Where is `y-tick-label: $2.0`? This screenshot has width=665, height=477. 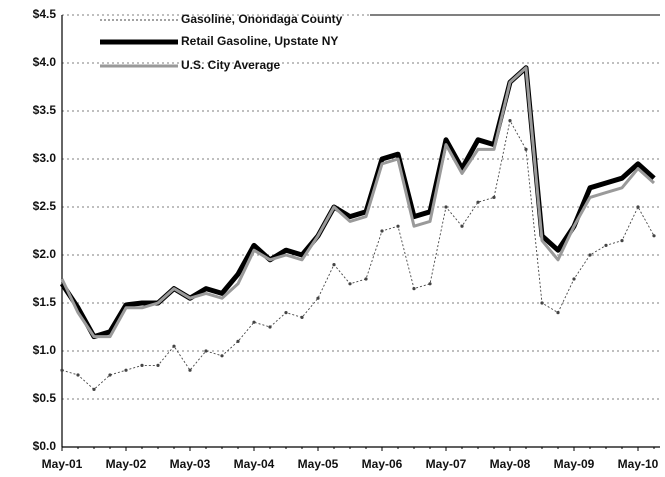 y-tick-label: $2.0 is located at coordinates (45, 254).